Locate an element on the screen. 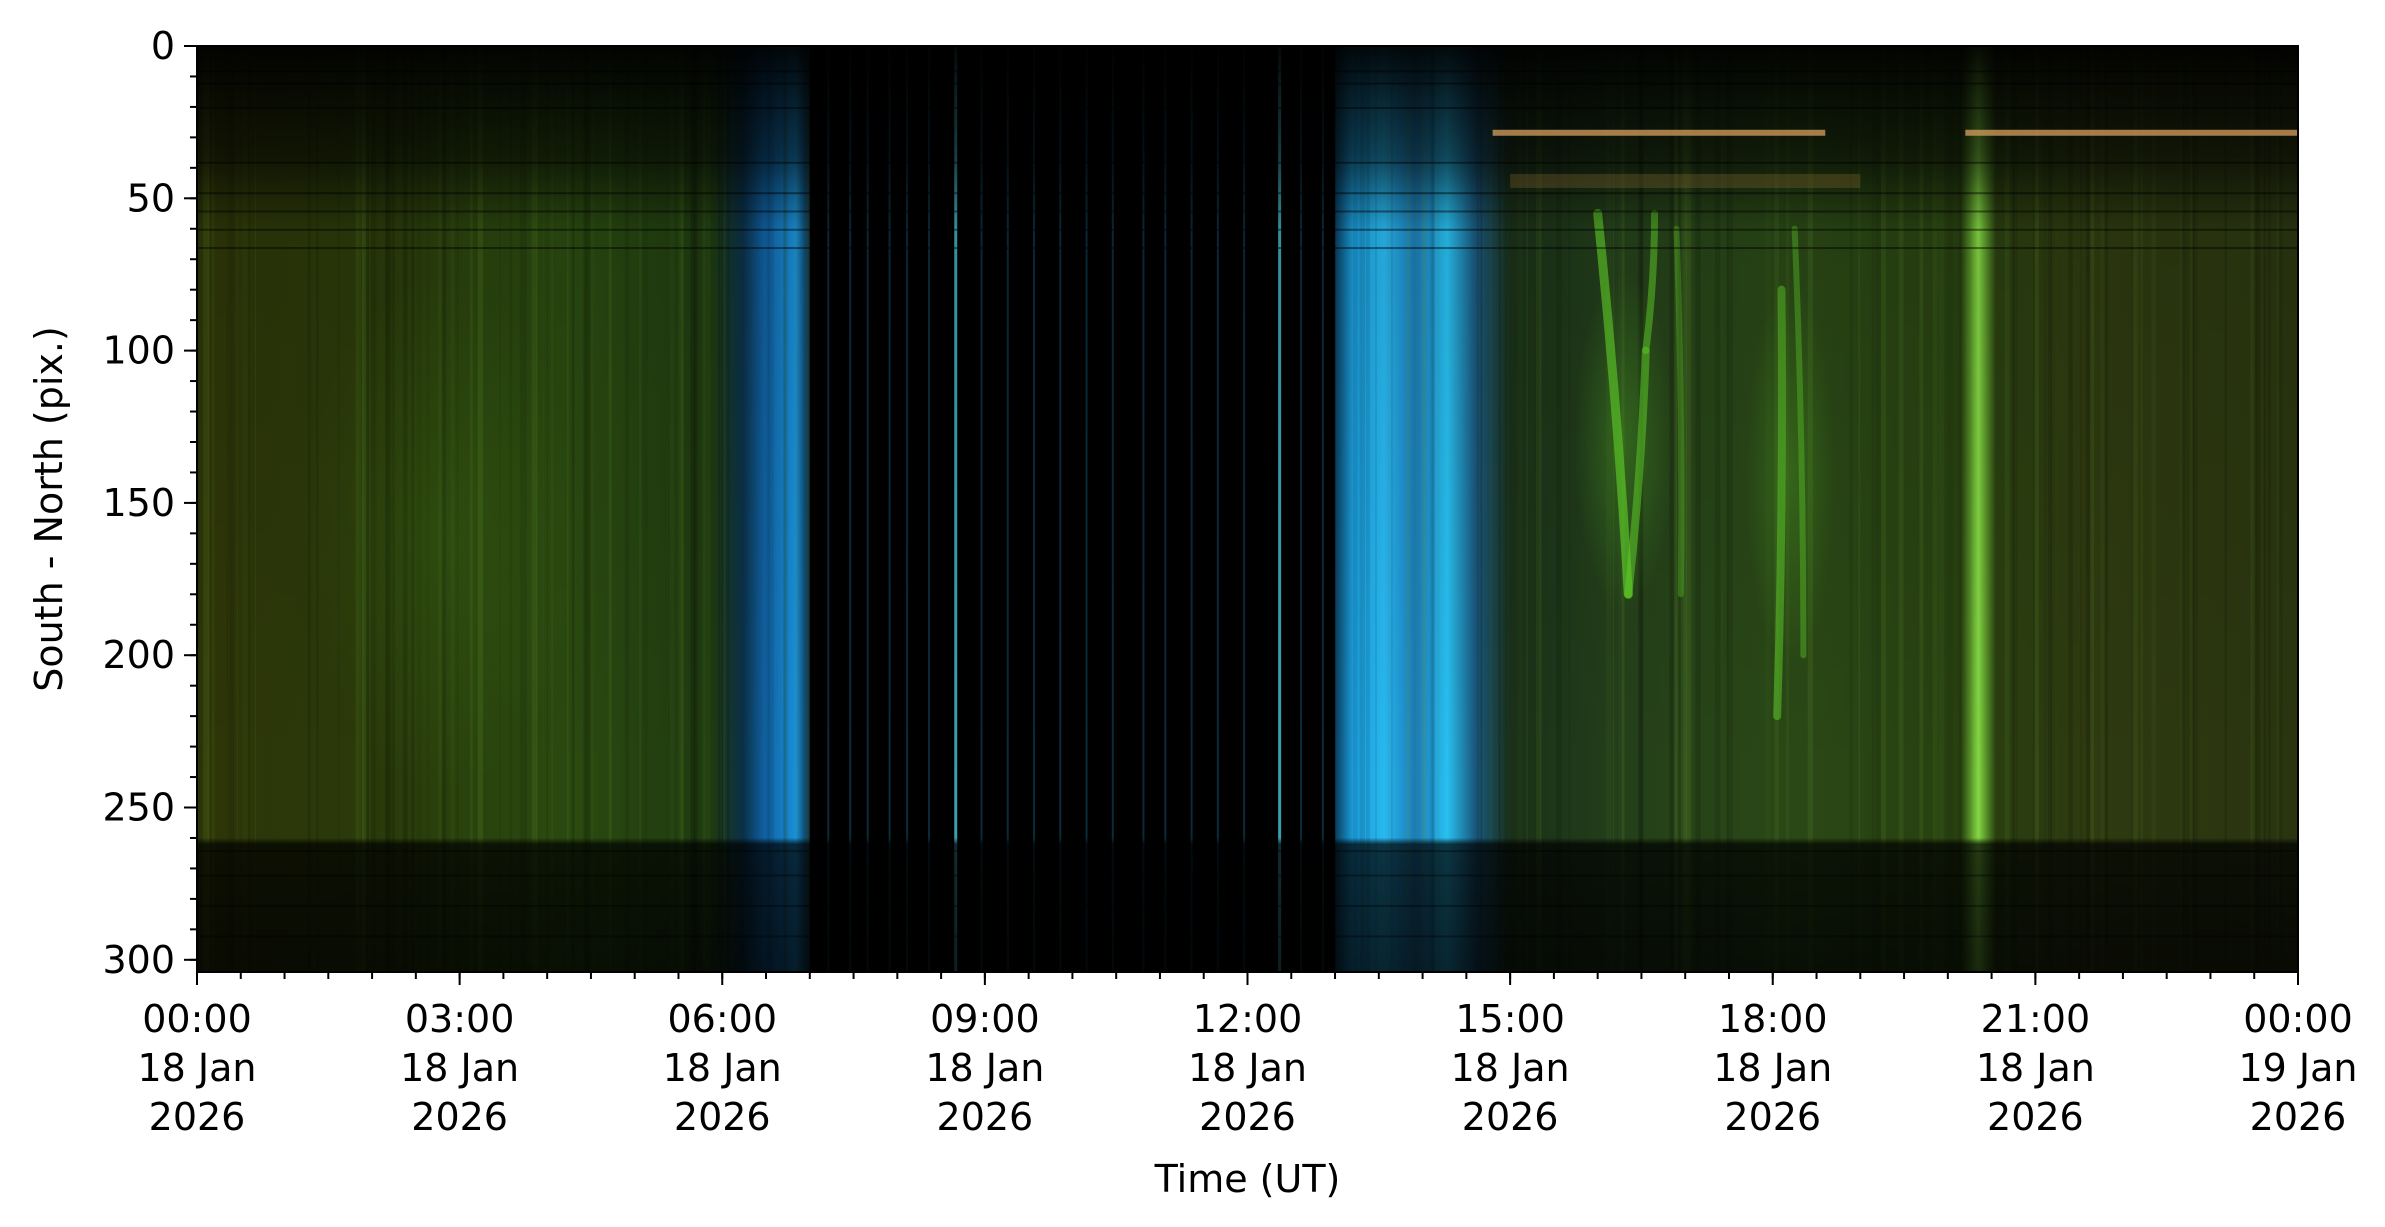 This screenshot has width=2385, height=1227. x-tick-label: 12:00 18 Jan 2026 is located at coordinates (1247, 1068).